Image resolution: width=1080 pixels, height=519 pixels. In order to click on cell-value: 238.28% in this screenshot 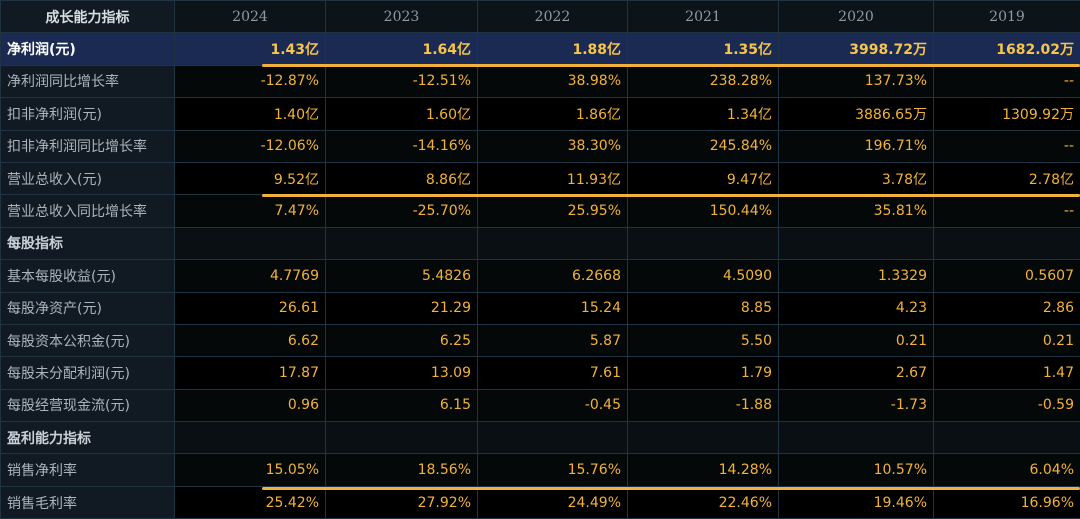, I will do `click(703, 81)`.